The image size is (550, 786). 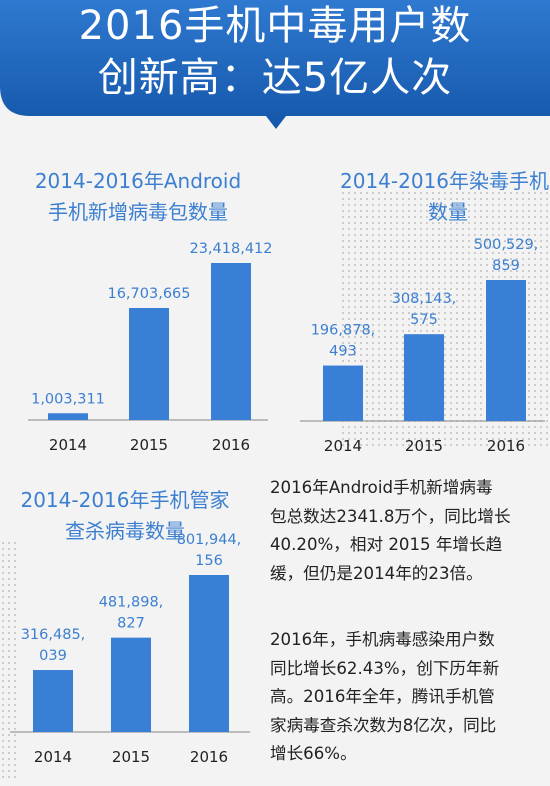 I want to click on chart3-title-line2: 查杀病毒数量, so click(x=125, y=531).